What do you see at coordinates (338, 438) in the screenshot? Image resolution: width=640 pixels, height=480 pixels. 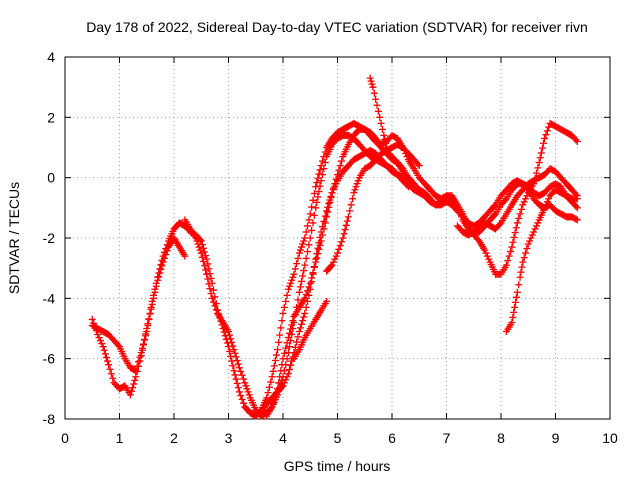 I see `x-tick-label: 5` at bounding box center [338, 438].